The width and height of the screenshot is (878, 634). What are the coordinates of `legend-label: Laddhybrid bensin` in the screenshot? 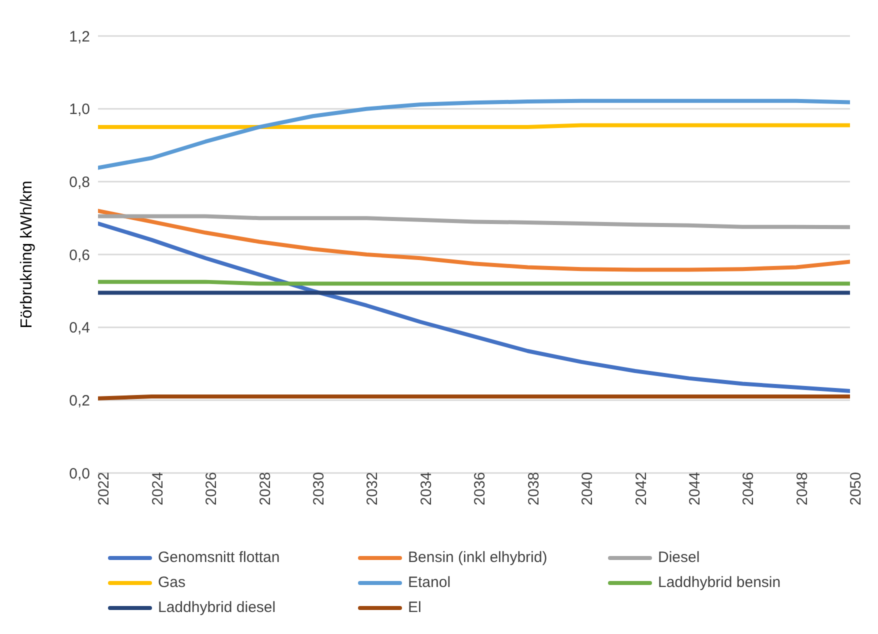 It's located at (719, 582).